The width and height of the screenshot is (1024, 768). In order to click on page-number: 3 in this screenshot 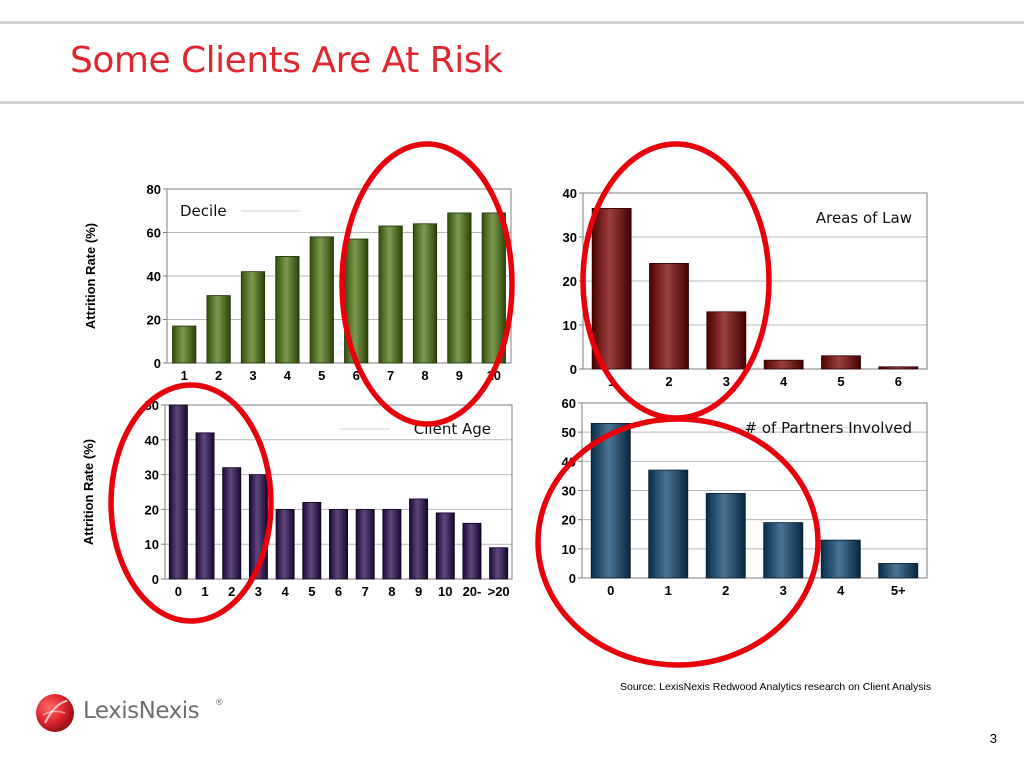, I will do `click(993, 738)`.